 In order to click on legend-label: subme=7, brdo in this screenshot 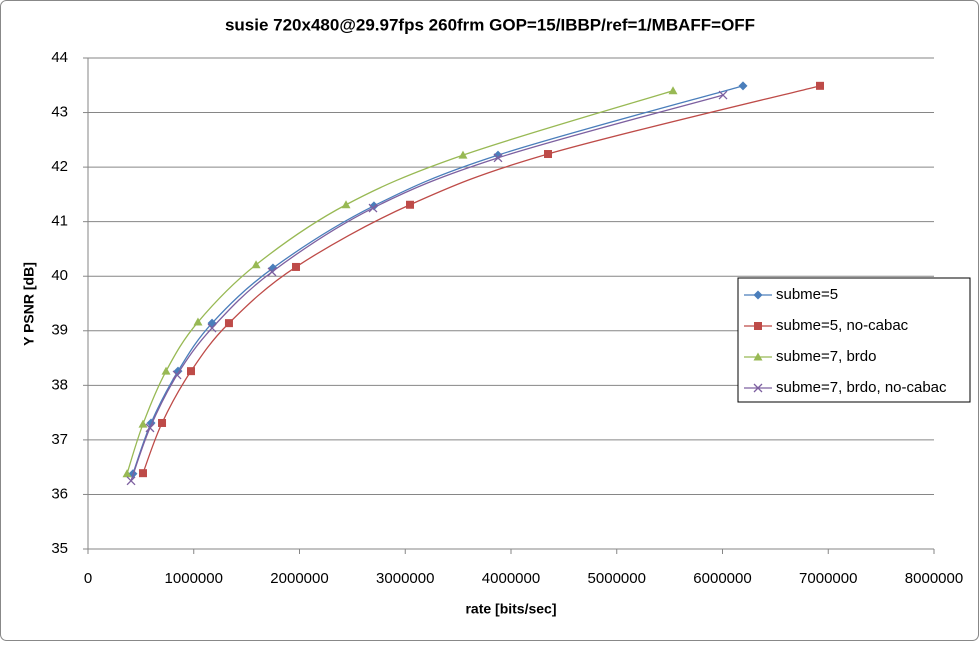, I will do `click(826, 356)`.